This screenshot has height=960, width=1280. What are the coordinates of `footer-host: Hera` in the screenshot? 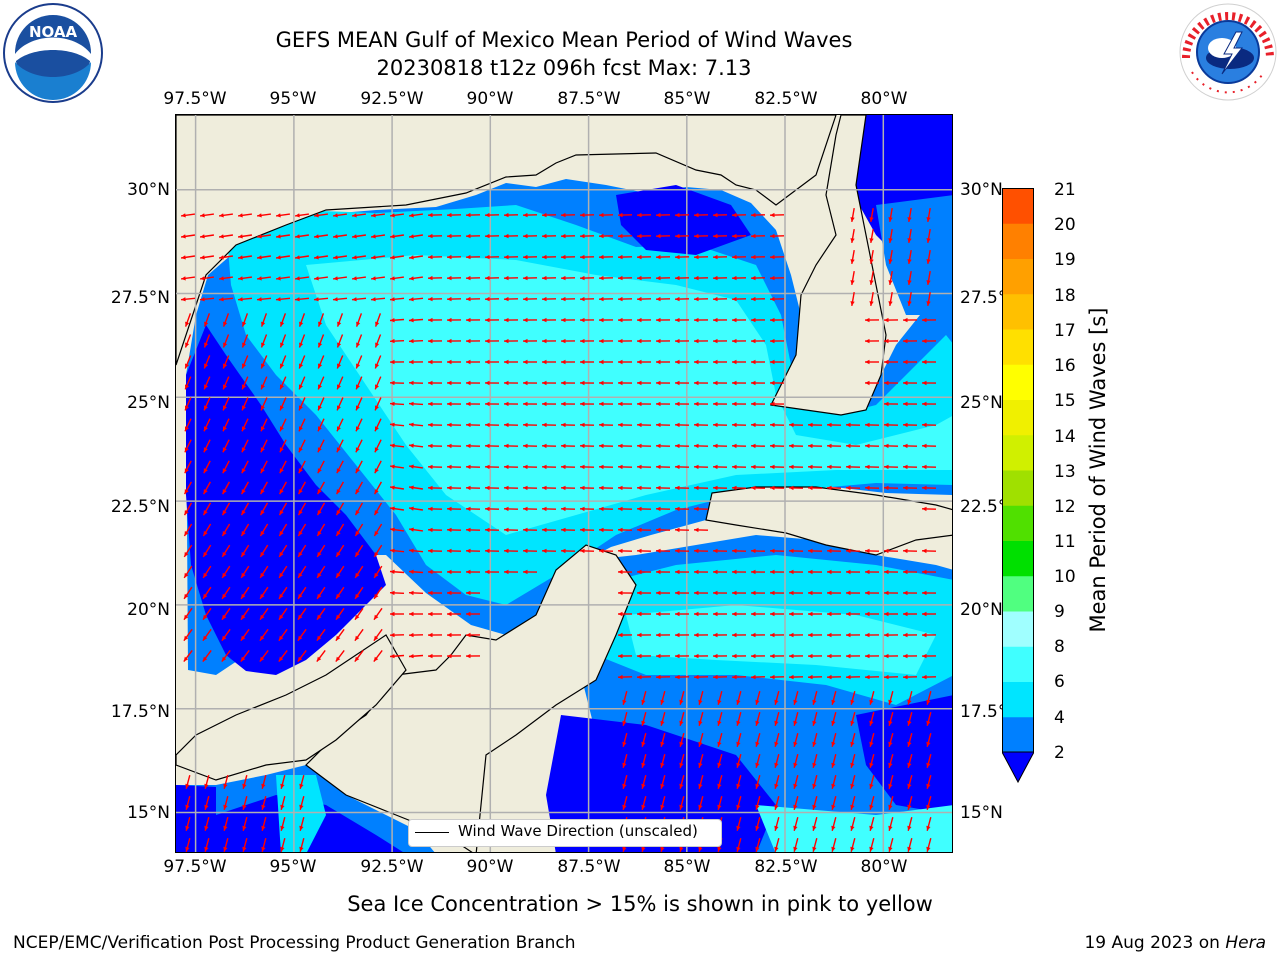 It's located at (1245, 943).